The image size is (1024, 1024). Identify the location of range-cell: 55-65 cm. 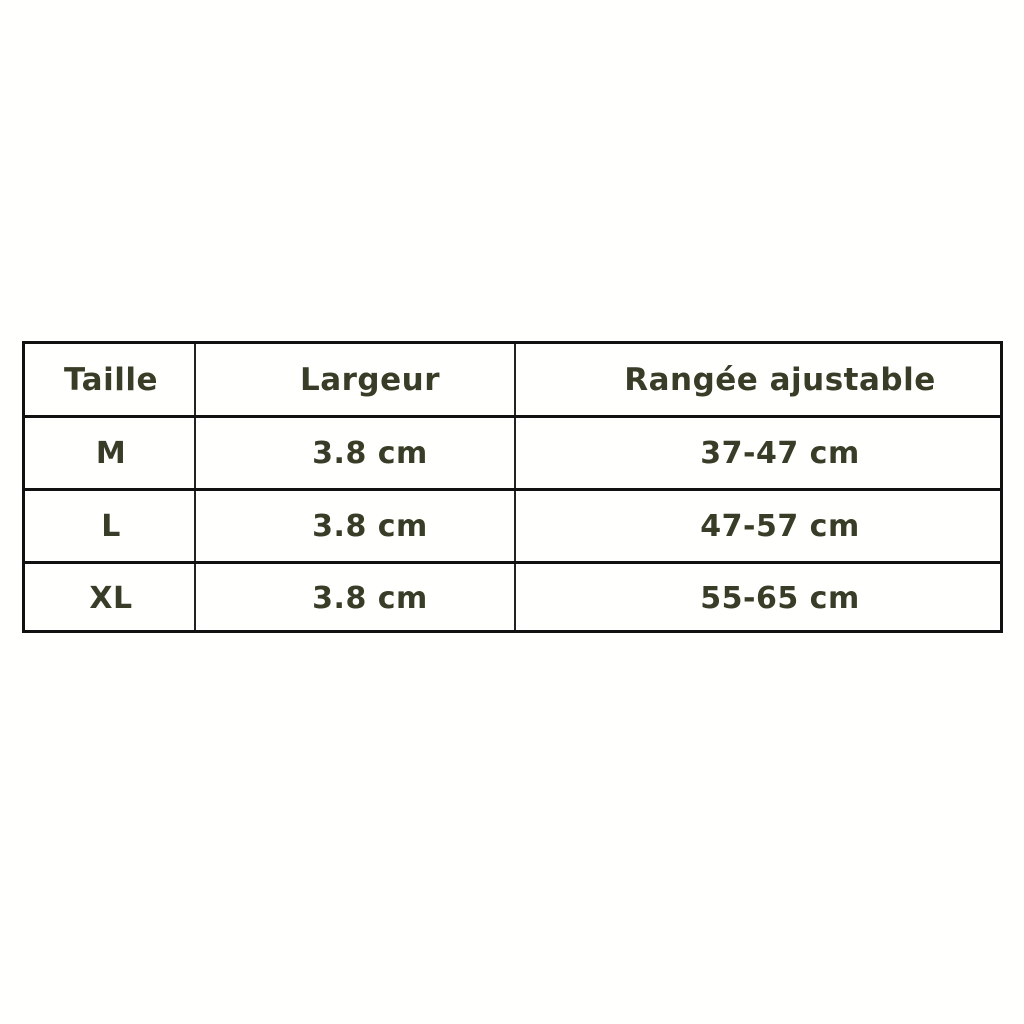
(780, 598).